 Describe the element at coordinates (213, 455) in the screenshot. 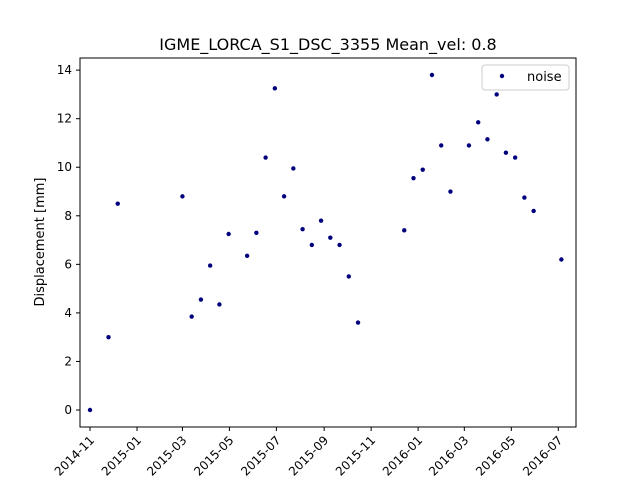

I see `x-tick-label: 2015-05` at that location.